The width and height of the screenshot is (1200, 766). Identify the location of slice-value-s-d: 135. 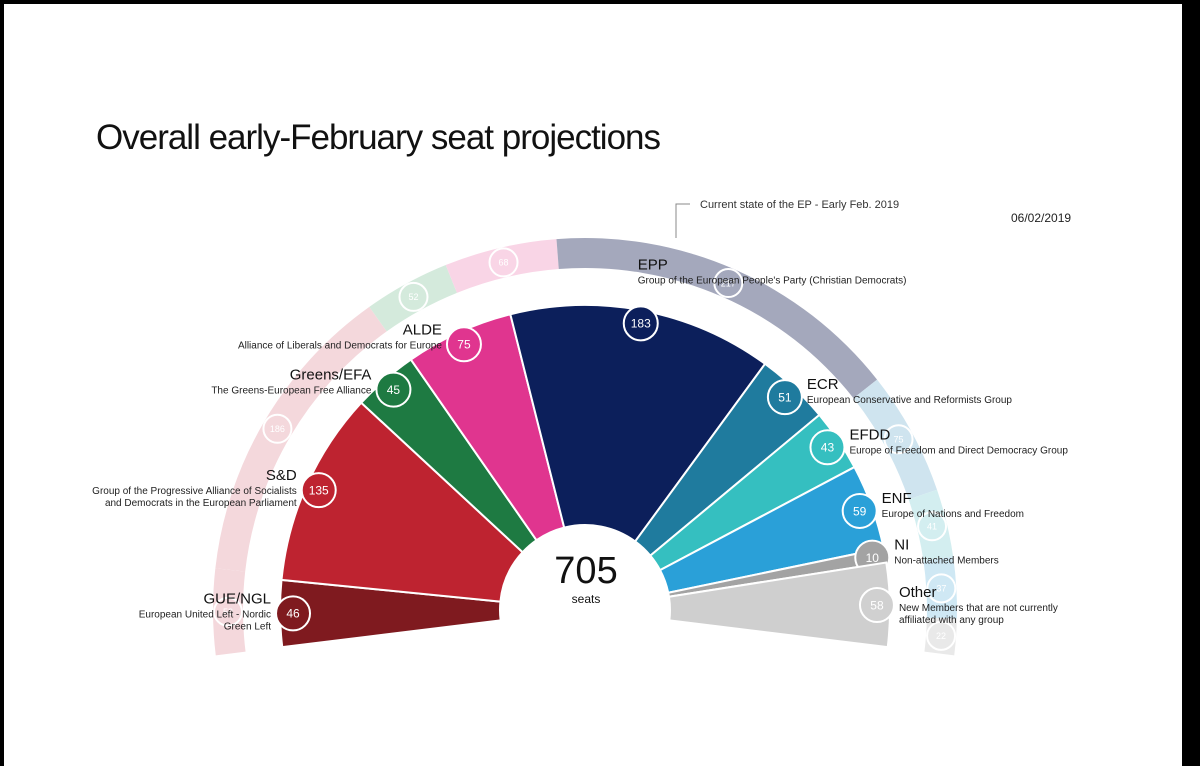
(319, 490).